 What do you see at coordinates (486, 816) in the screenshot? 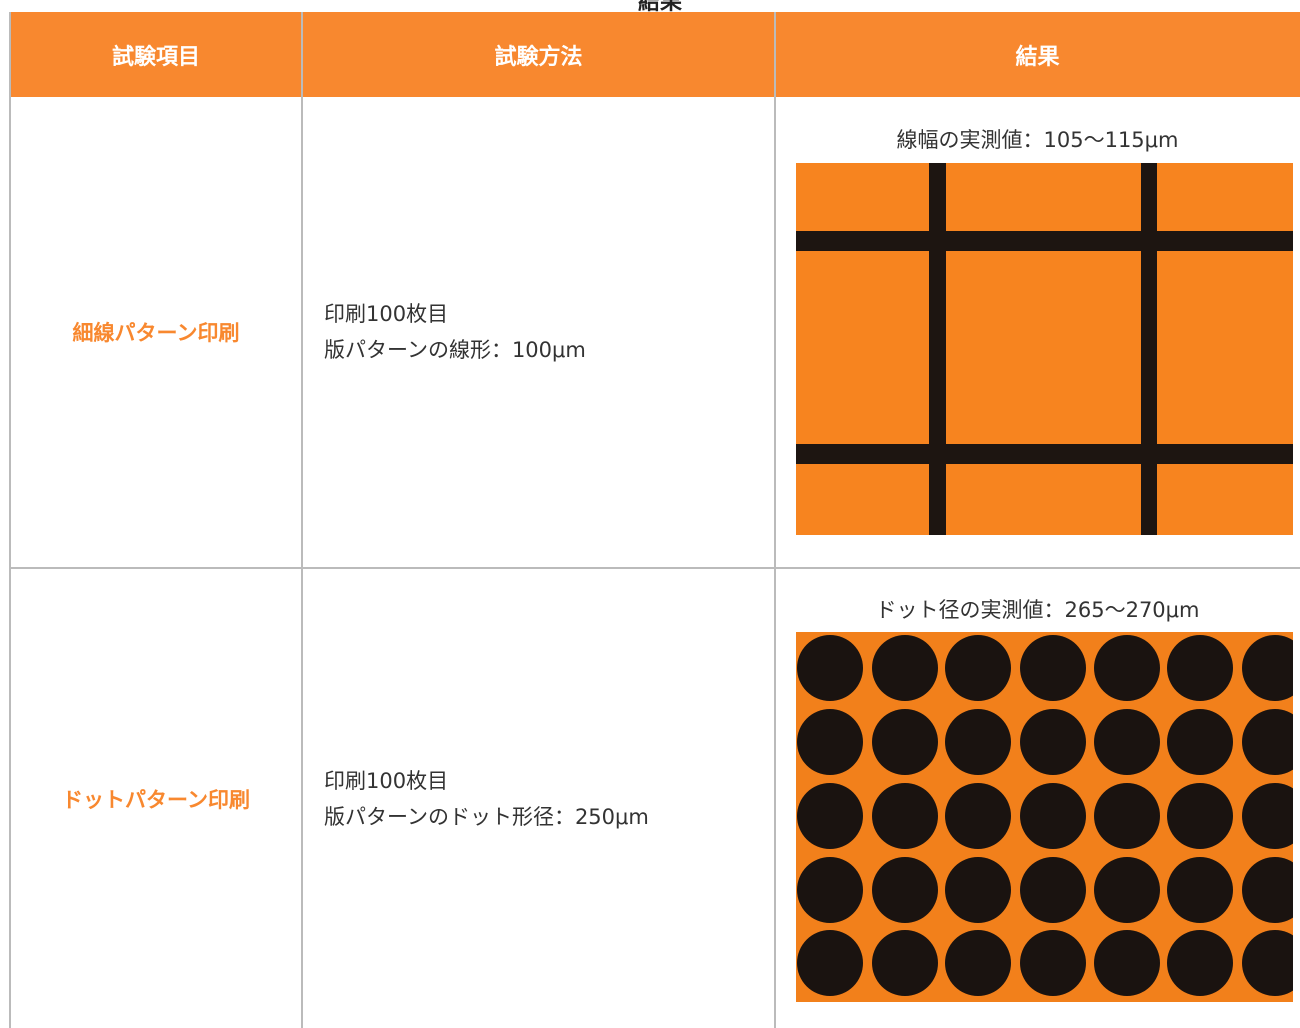
I see `method-line: 版パターンのドット形径：250μm` at bounding box center [486, 816].